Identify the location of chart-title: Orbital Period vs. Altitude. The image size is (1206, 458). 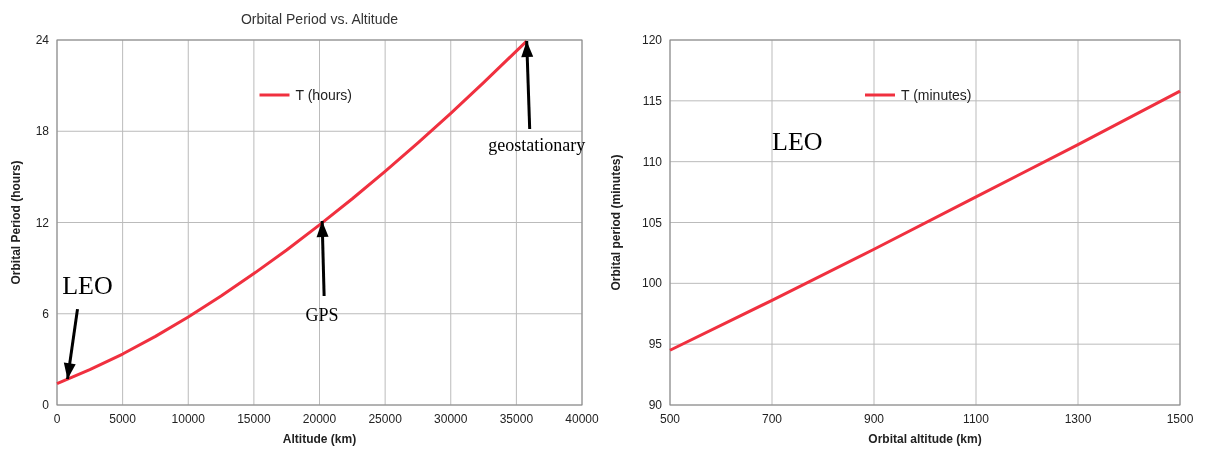
(319, 19).